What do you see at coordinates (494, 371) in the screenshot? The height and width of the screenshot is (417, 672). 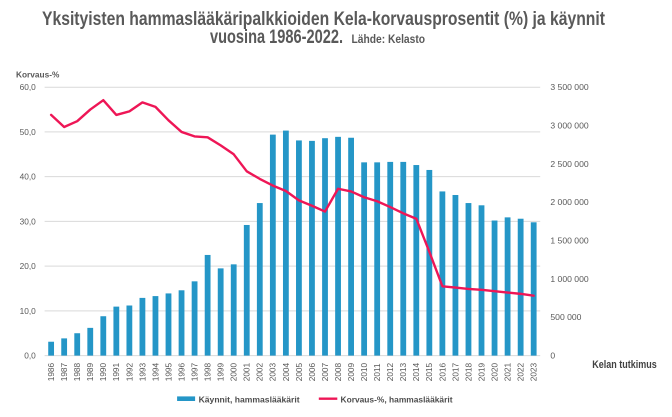 I see `svg-text: 2020` at bounding box center [494, 371].